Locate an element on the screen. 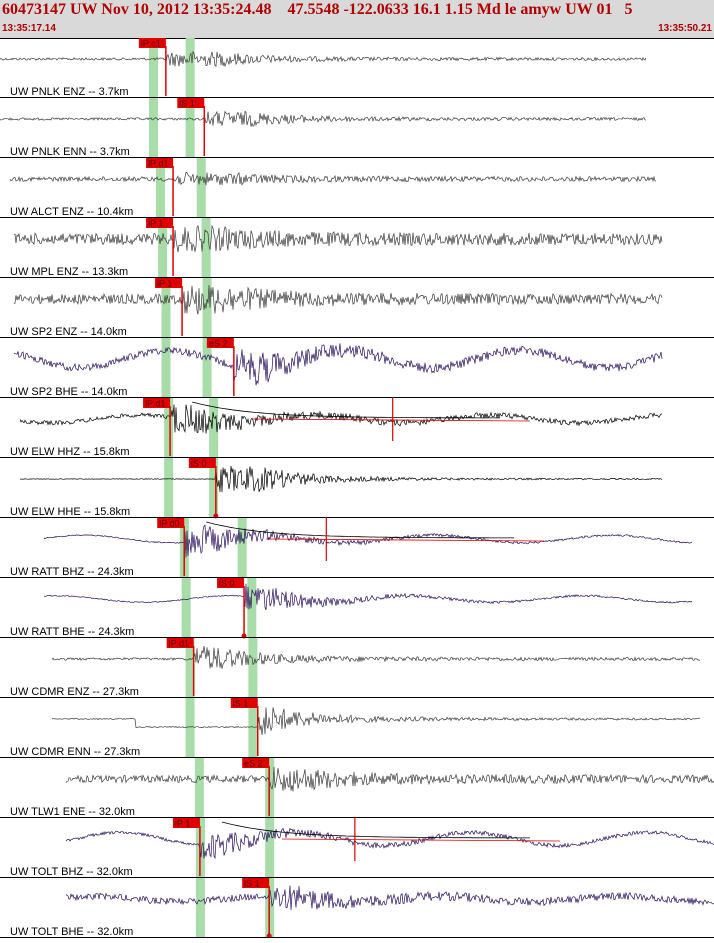 This screenshot has width=714, height=943. trace-row: iS 1 UW PNLK ENN -- 3.7km is located at coordinates (357, 128).